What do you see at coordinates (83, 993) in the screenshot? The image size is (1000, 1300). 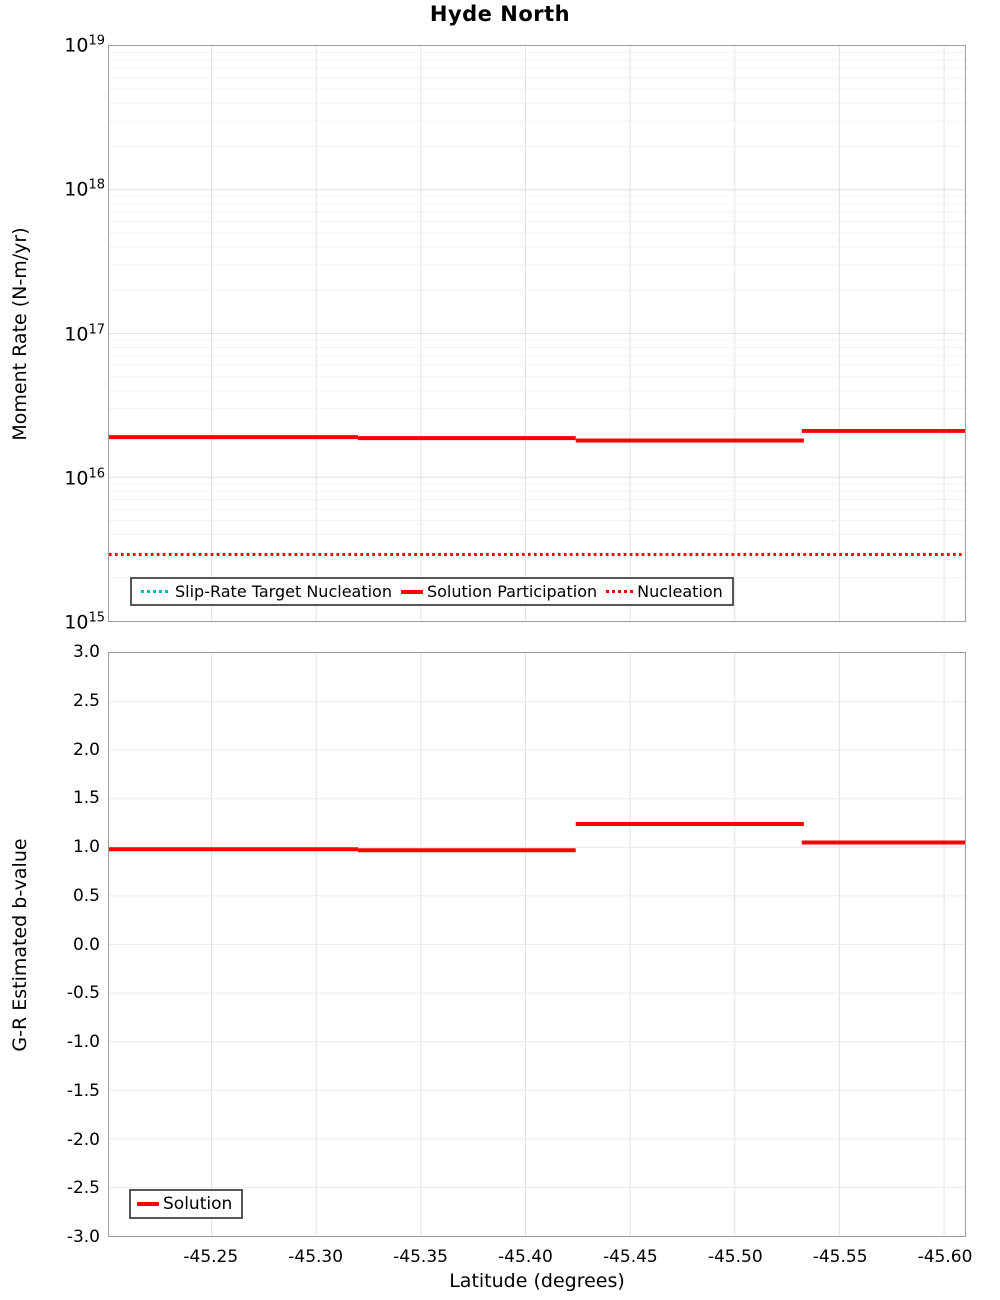 I see `ytick-label--0.5: -0.5` at bounding box center [83, 993].